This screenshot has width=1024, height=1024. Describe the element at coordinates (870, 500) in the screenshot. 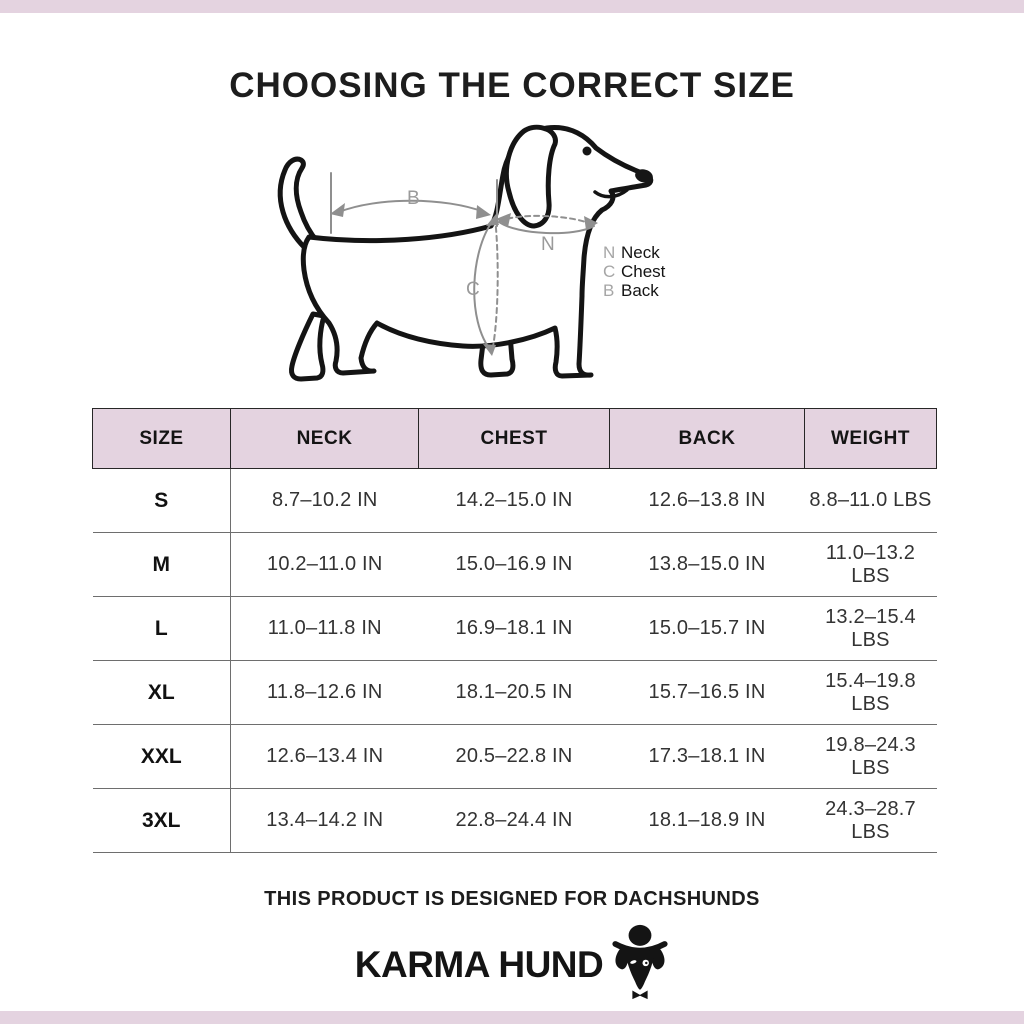

I see `weight-cell: 8.8–11.0 LBS` at that location.